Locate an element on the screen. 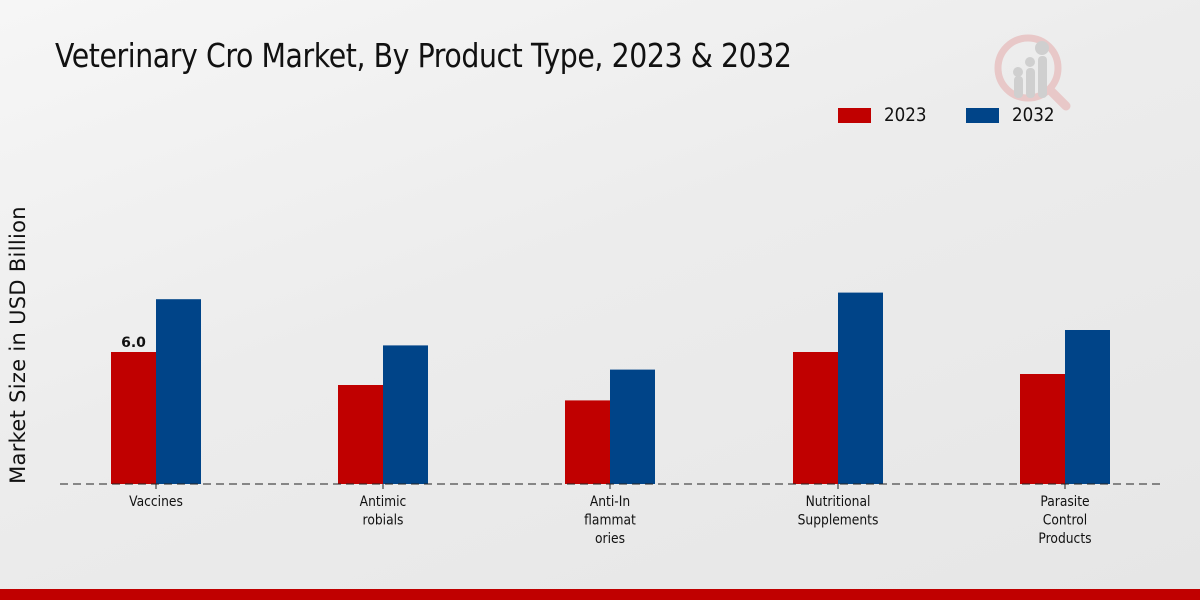  legend-swatch-2023 is located at coordinates (854, 115).